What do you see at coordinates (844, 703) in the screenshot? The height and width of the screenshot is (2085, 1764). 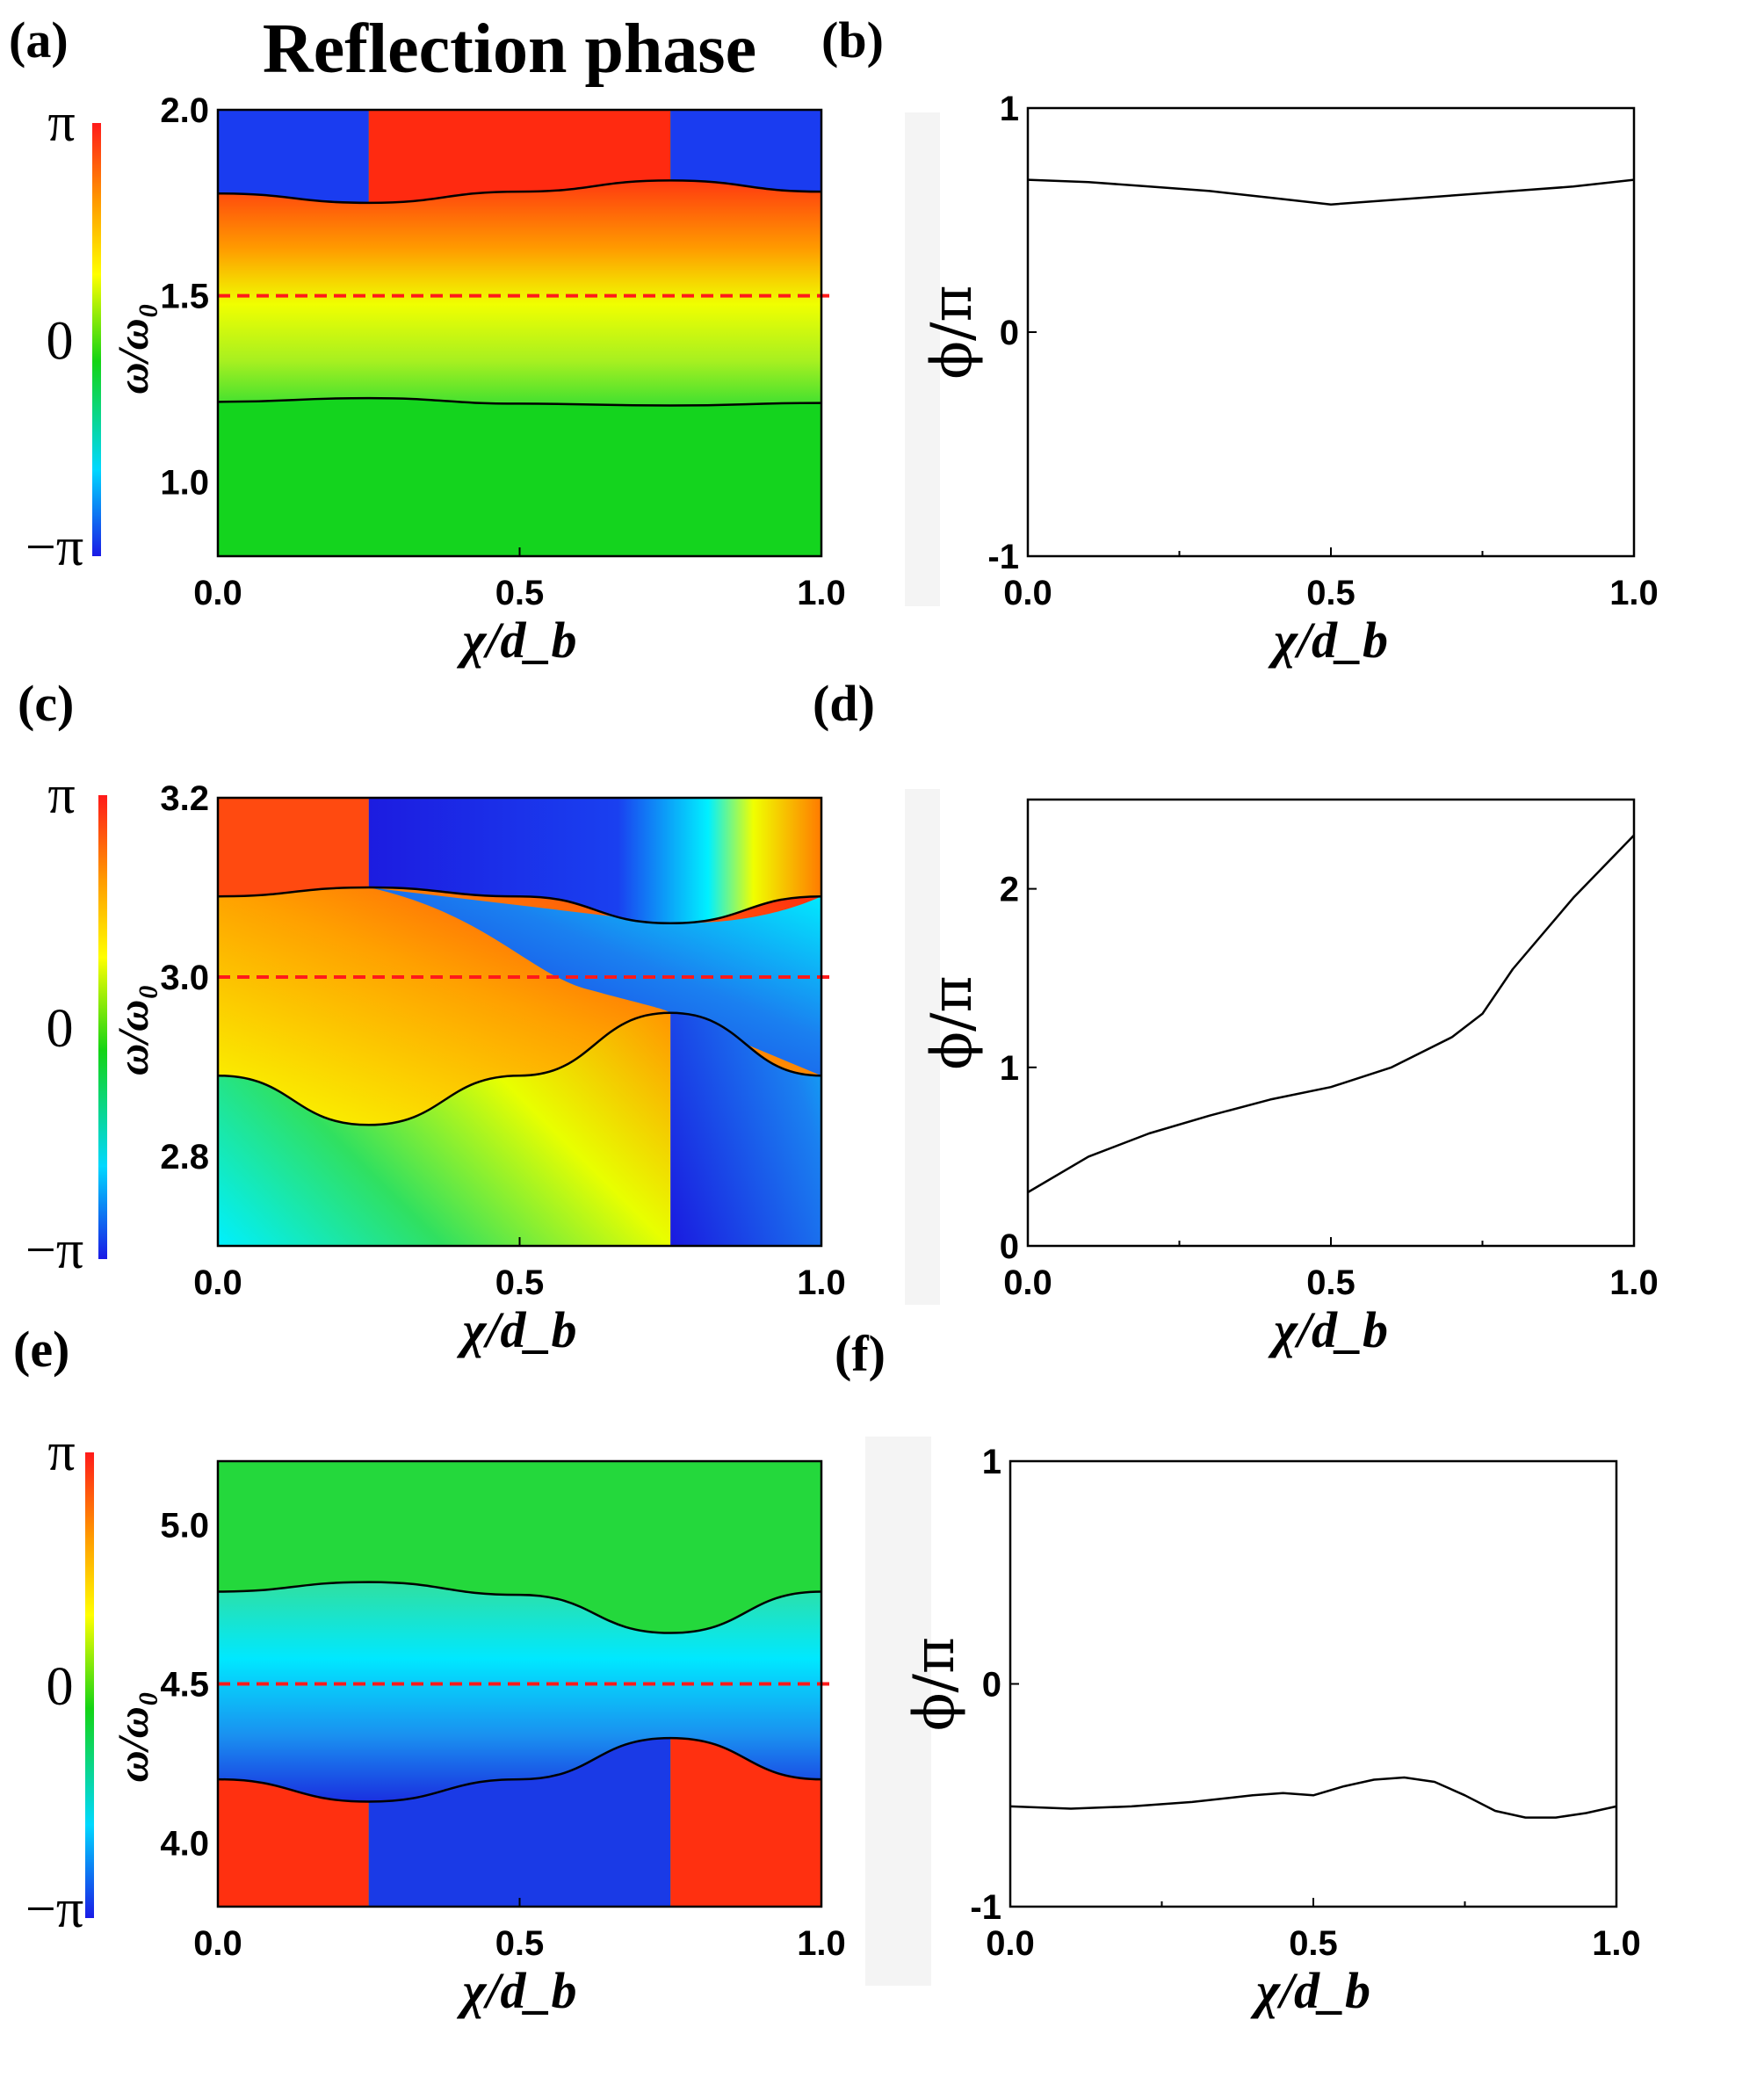 I see `panel-label: (d)` at bounding box center [844, 703].